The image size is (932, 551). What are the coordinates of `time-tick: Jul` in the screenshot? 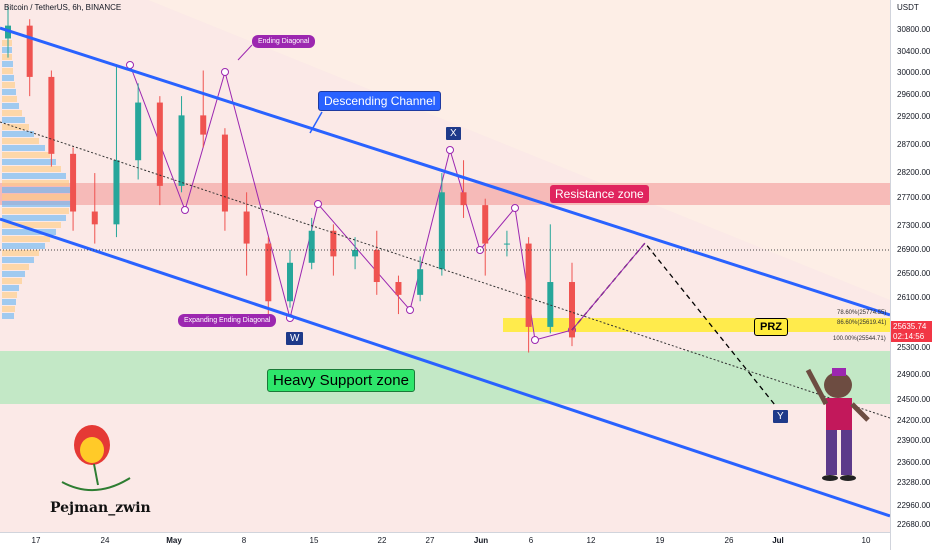 It's located at (778, 540).